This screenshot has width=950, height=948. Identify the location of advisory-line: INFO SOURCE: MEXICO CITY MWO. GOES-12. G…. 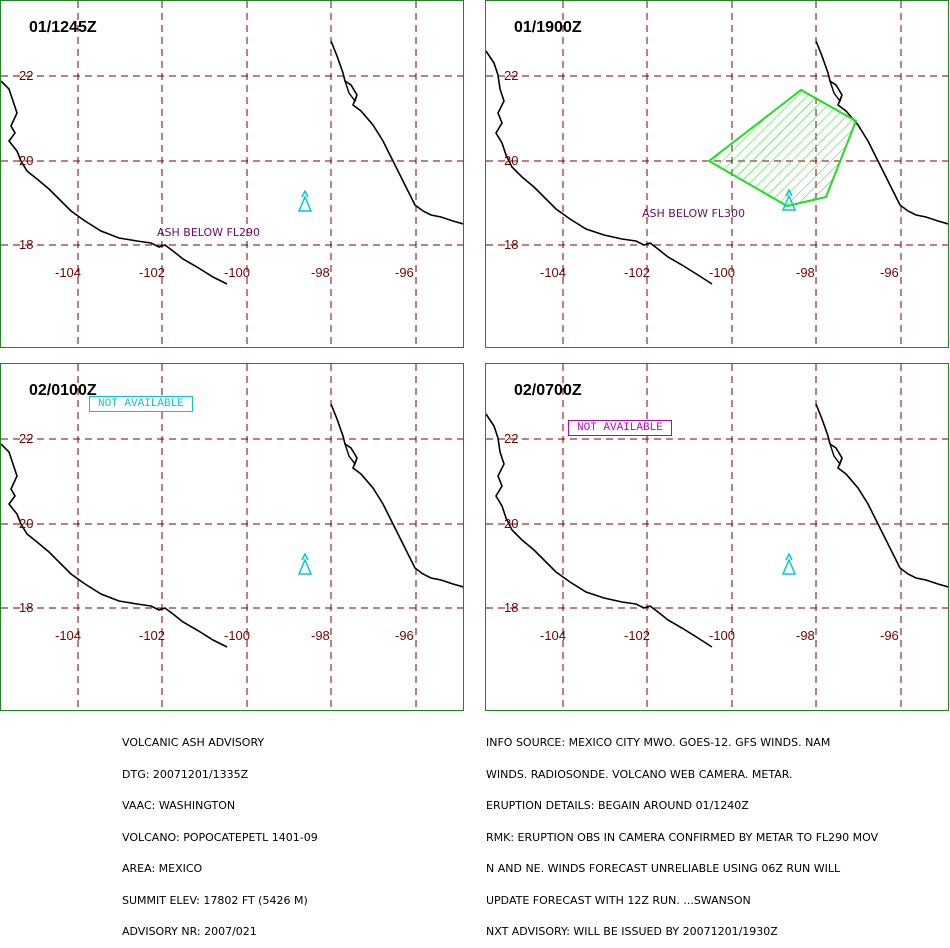
(658, 742).